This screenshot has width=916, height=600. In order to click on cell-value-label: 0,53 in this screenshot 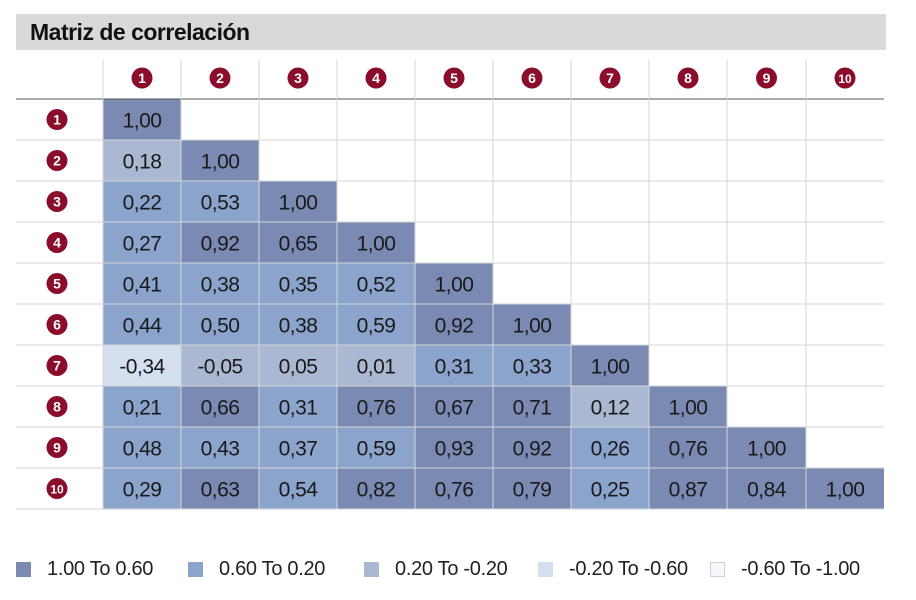, I will do `click(220, 203)`.